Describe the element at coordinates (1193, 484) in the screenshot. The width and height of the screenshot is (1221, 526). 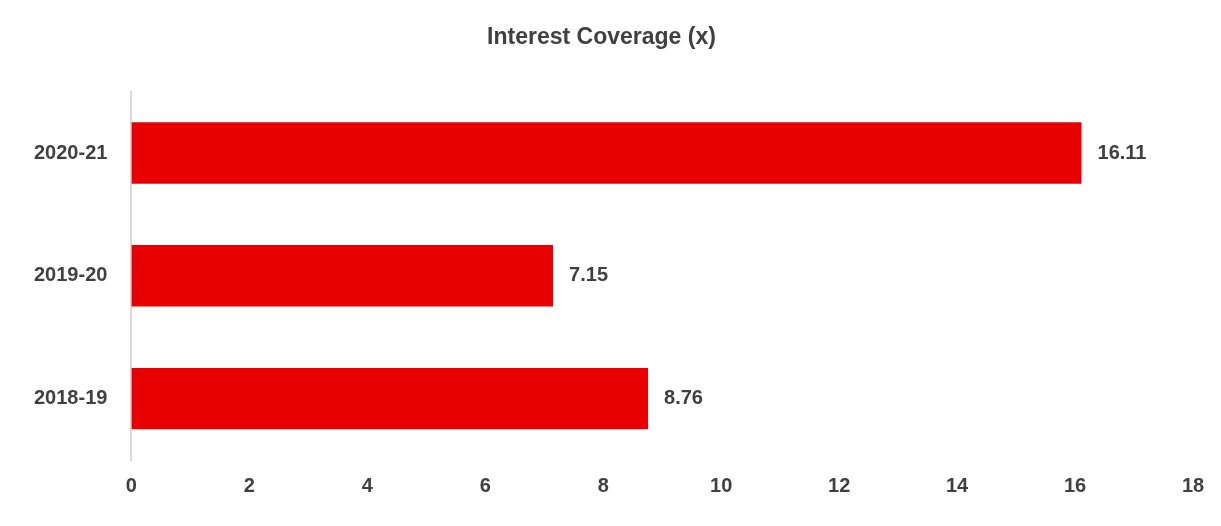
I see `x-tick-label: 18` at that location.